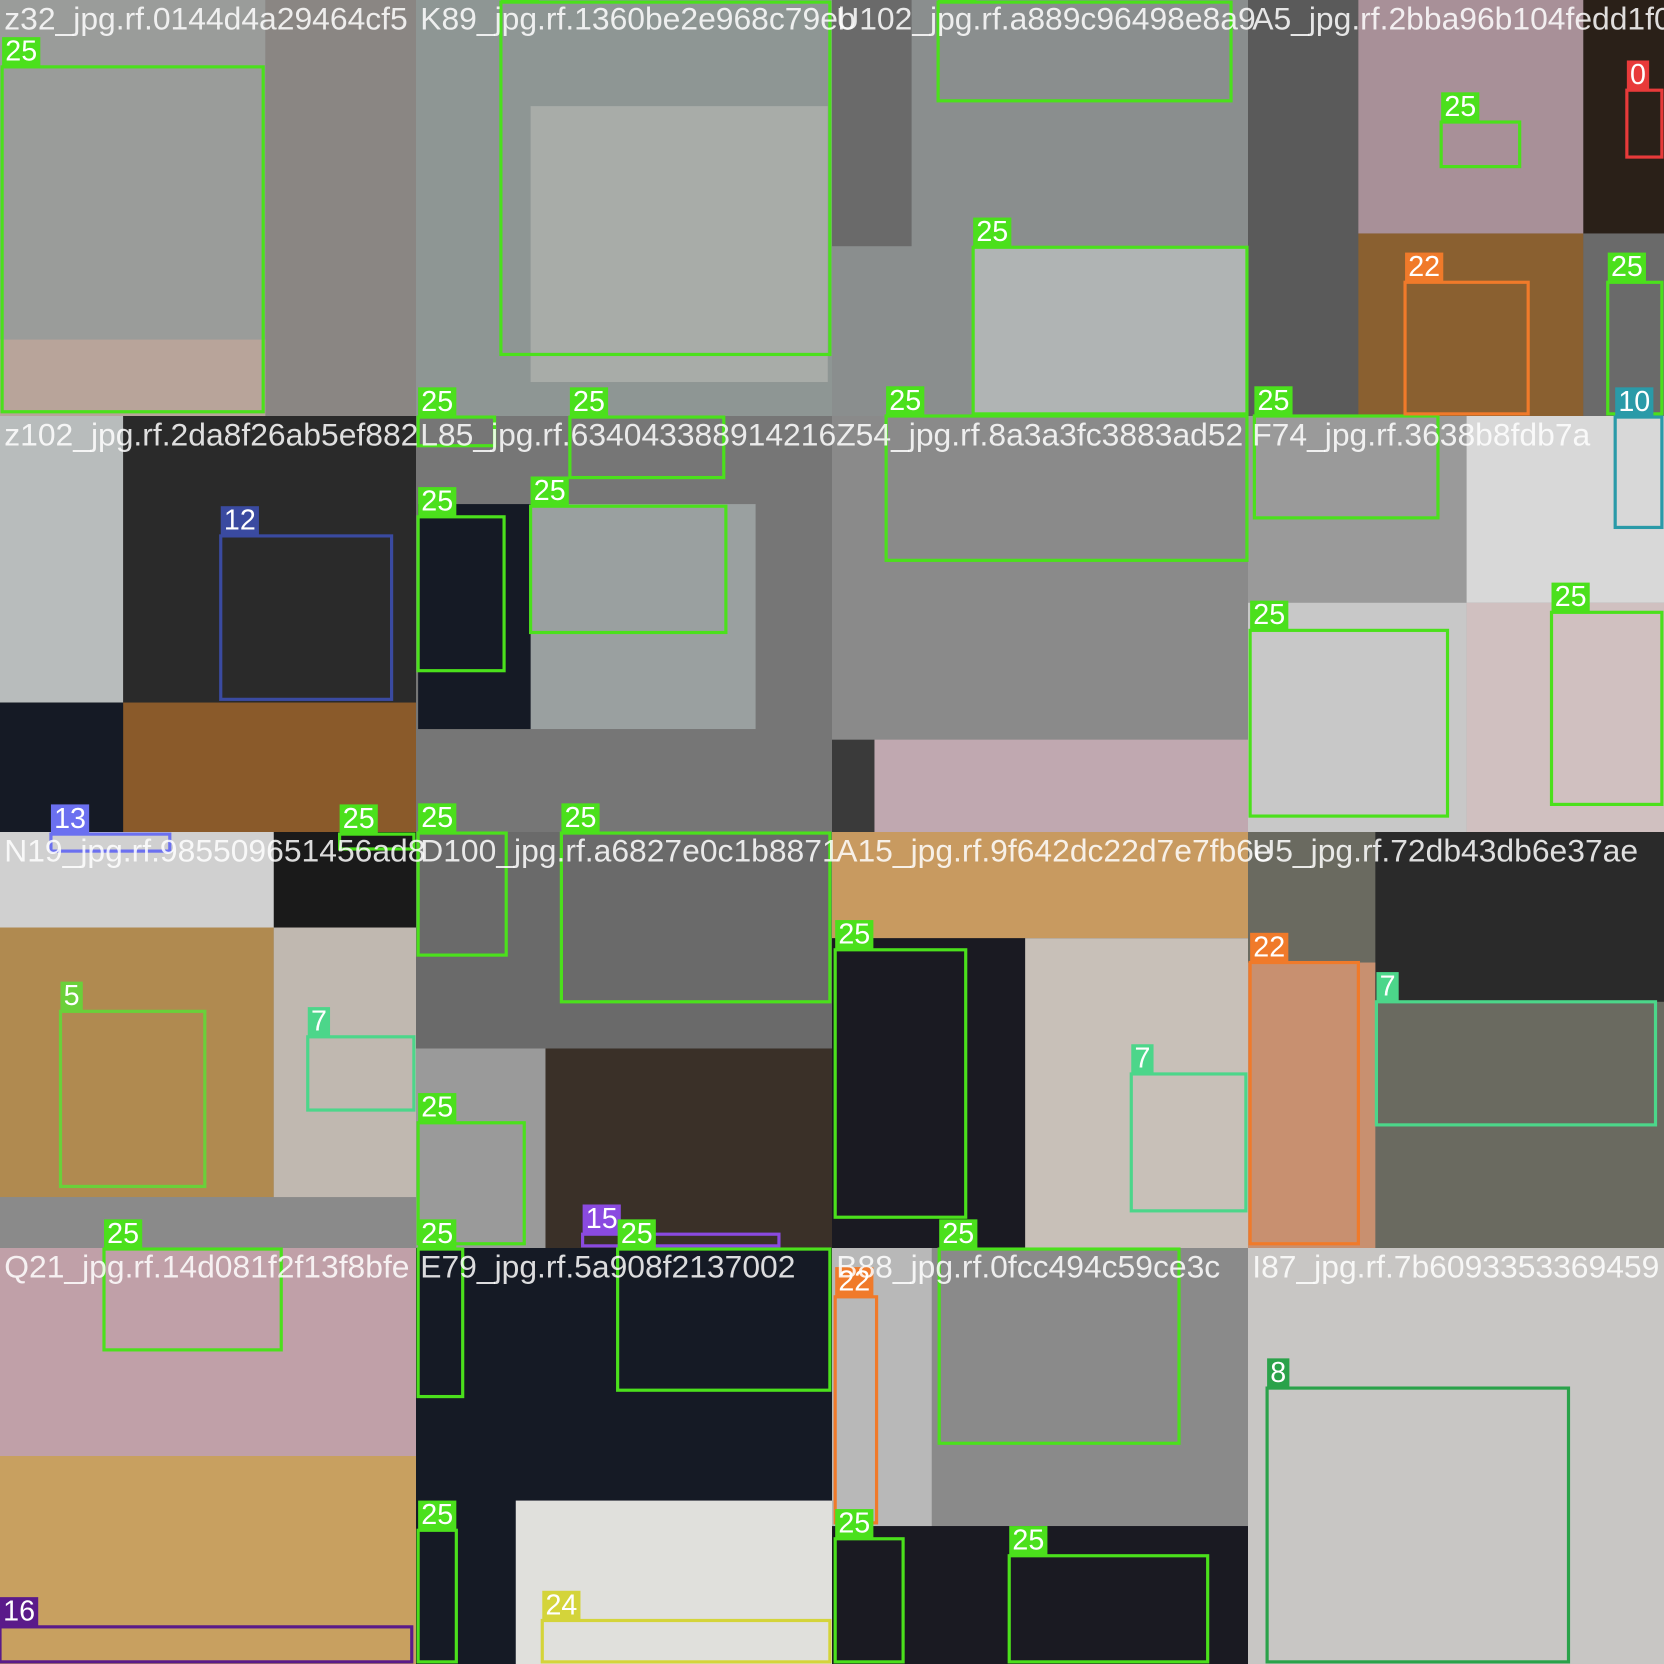 The width and height of the screenshot is (1664, 1664). Describe the element at coordinates (561, 1605) in the screenshot. I see `class-label: 24` at that location.